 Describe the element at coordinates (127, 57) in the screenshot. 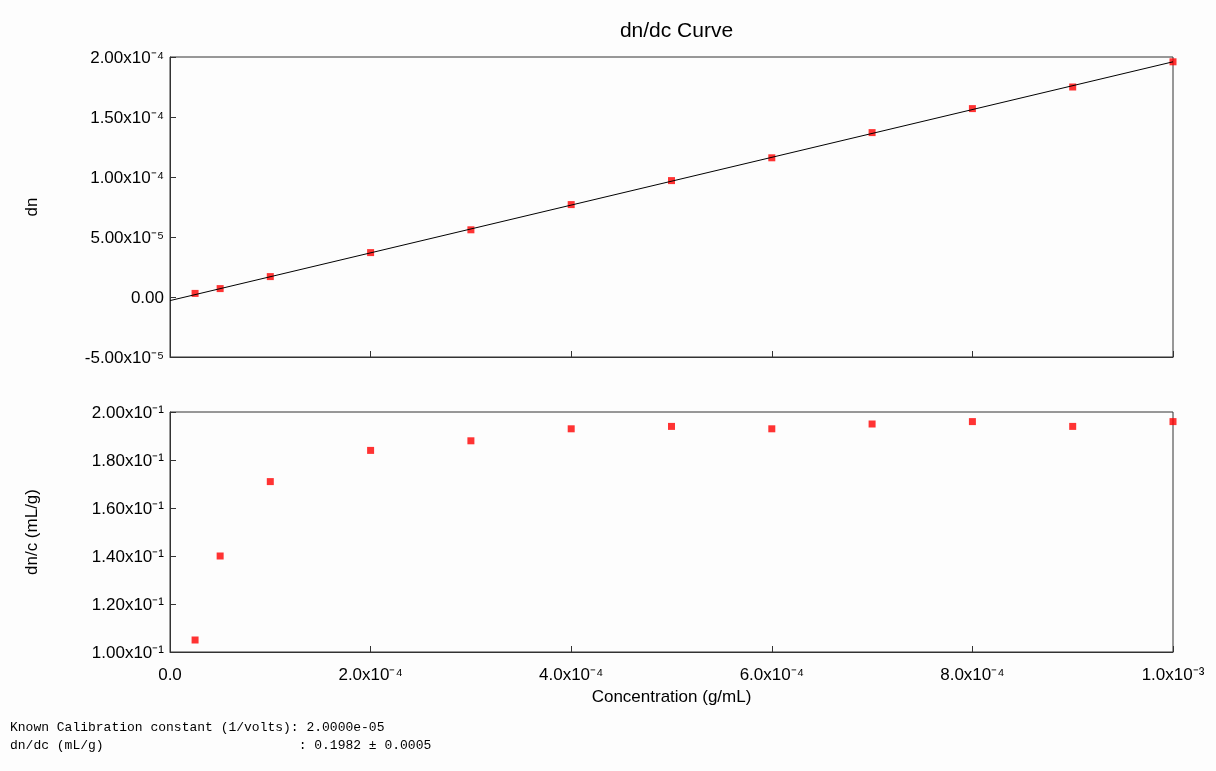

I see `y-tick-label: 2.00x10⁻⁴` at that location.